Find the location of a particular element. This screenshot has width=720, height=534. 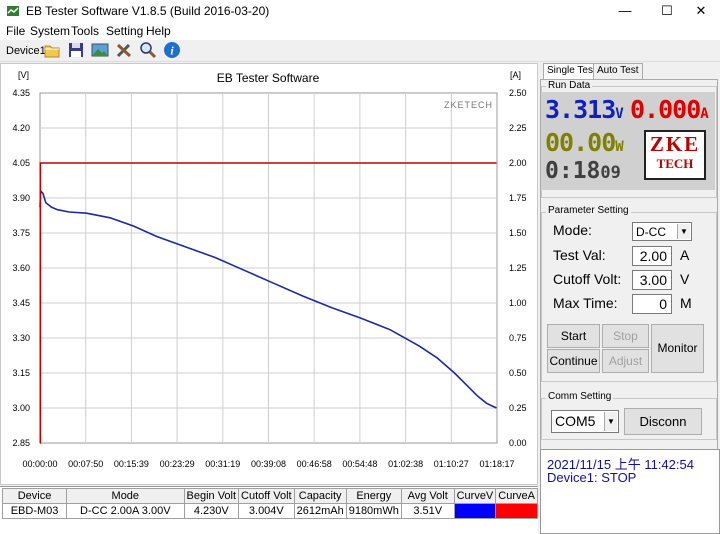

menu-setting: Setting is located at coordinates (125, 31).